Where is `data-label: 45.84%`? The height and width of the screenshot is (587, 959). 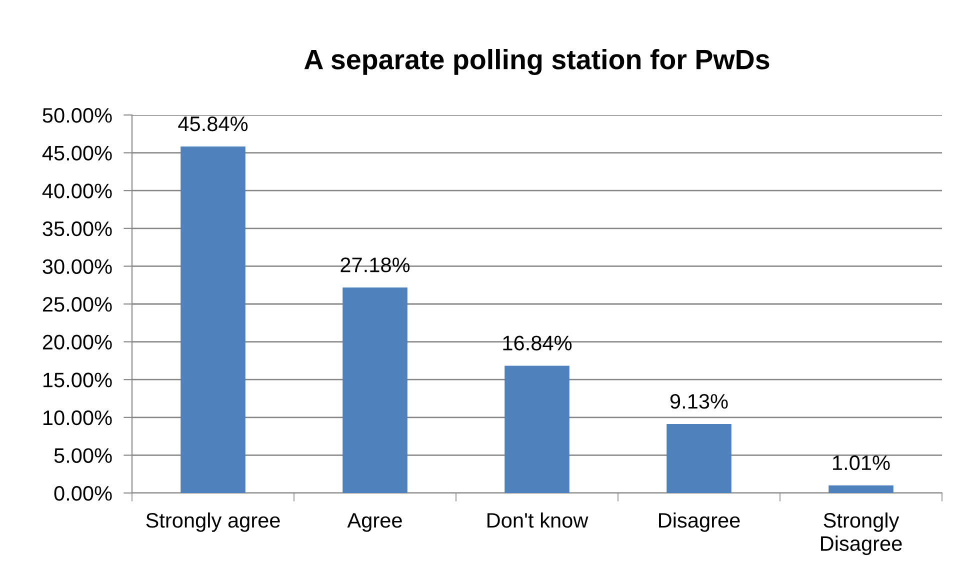
data-label: 45.84% is located at coordinates (213, 124).